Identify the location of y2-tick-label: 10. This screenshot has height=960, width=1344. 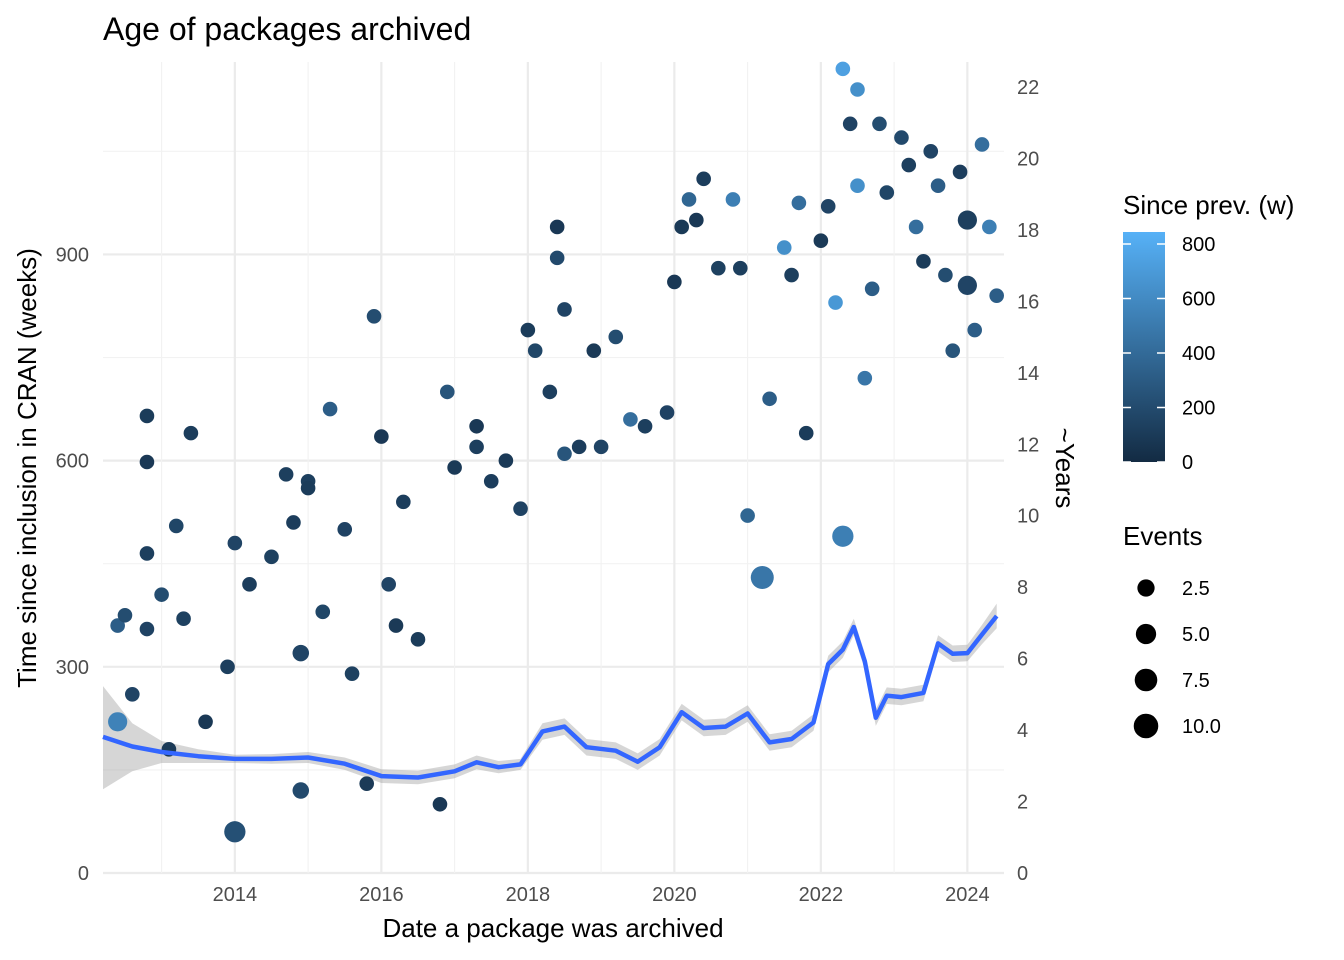
(1028, 517).